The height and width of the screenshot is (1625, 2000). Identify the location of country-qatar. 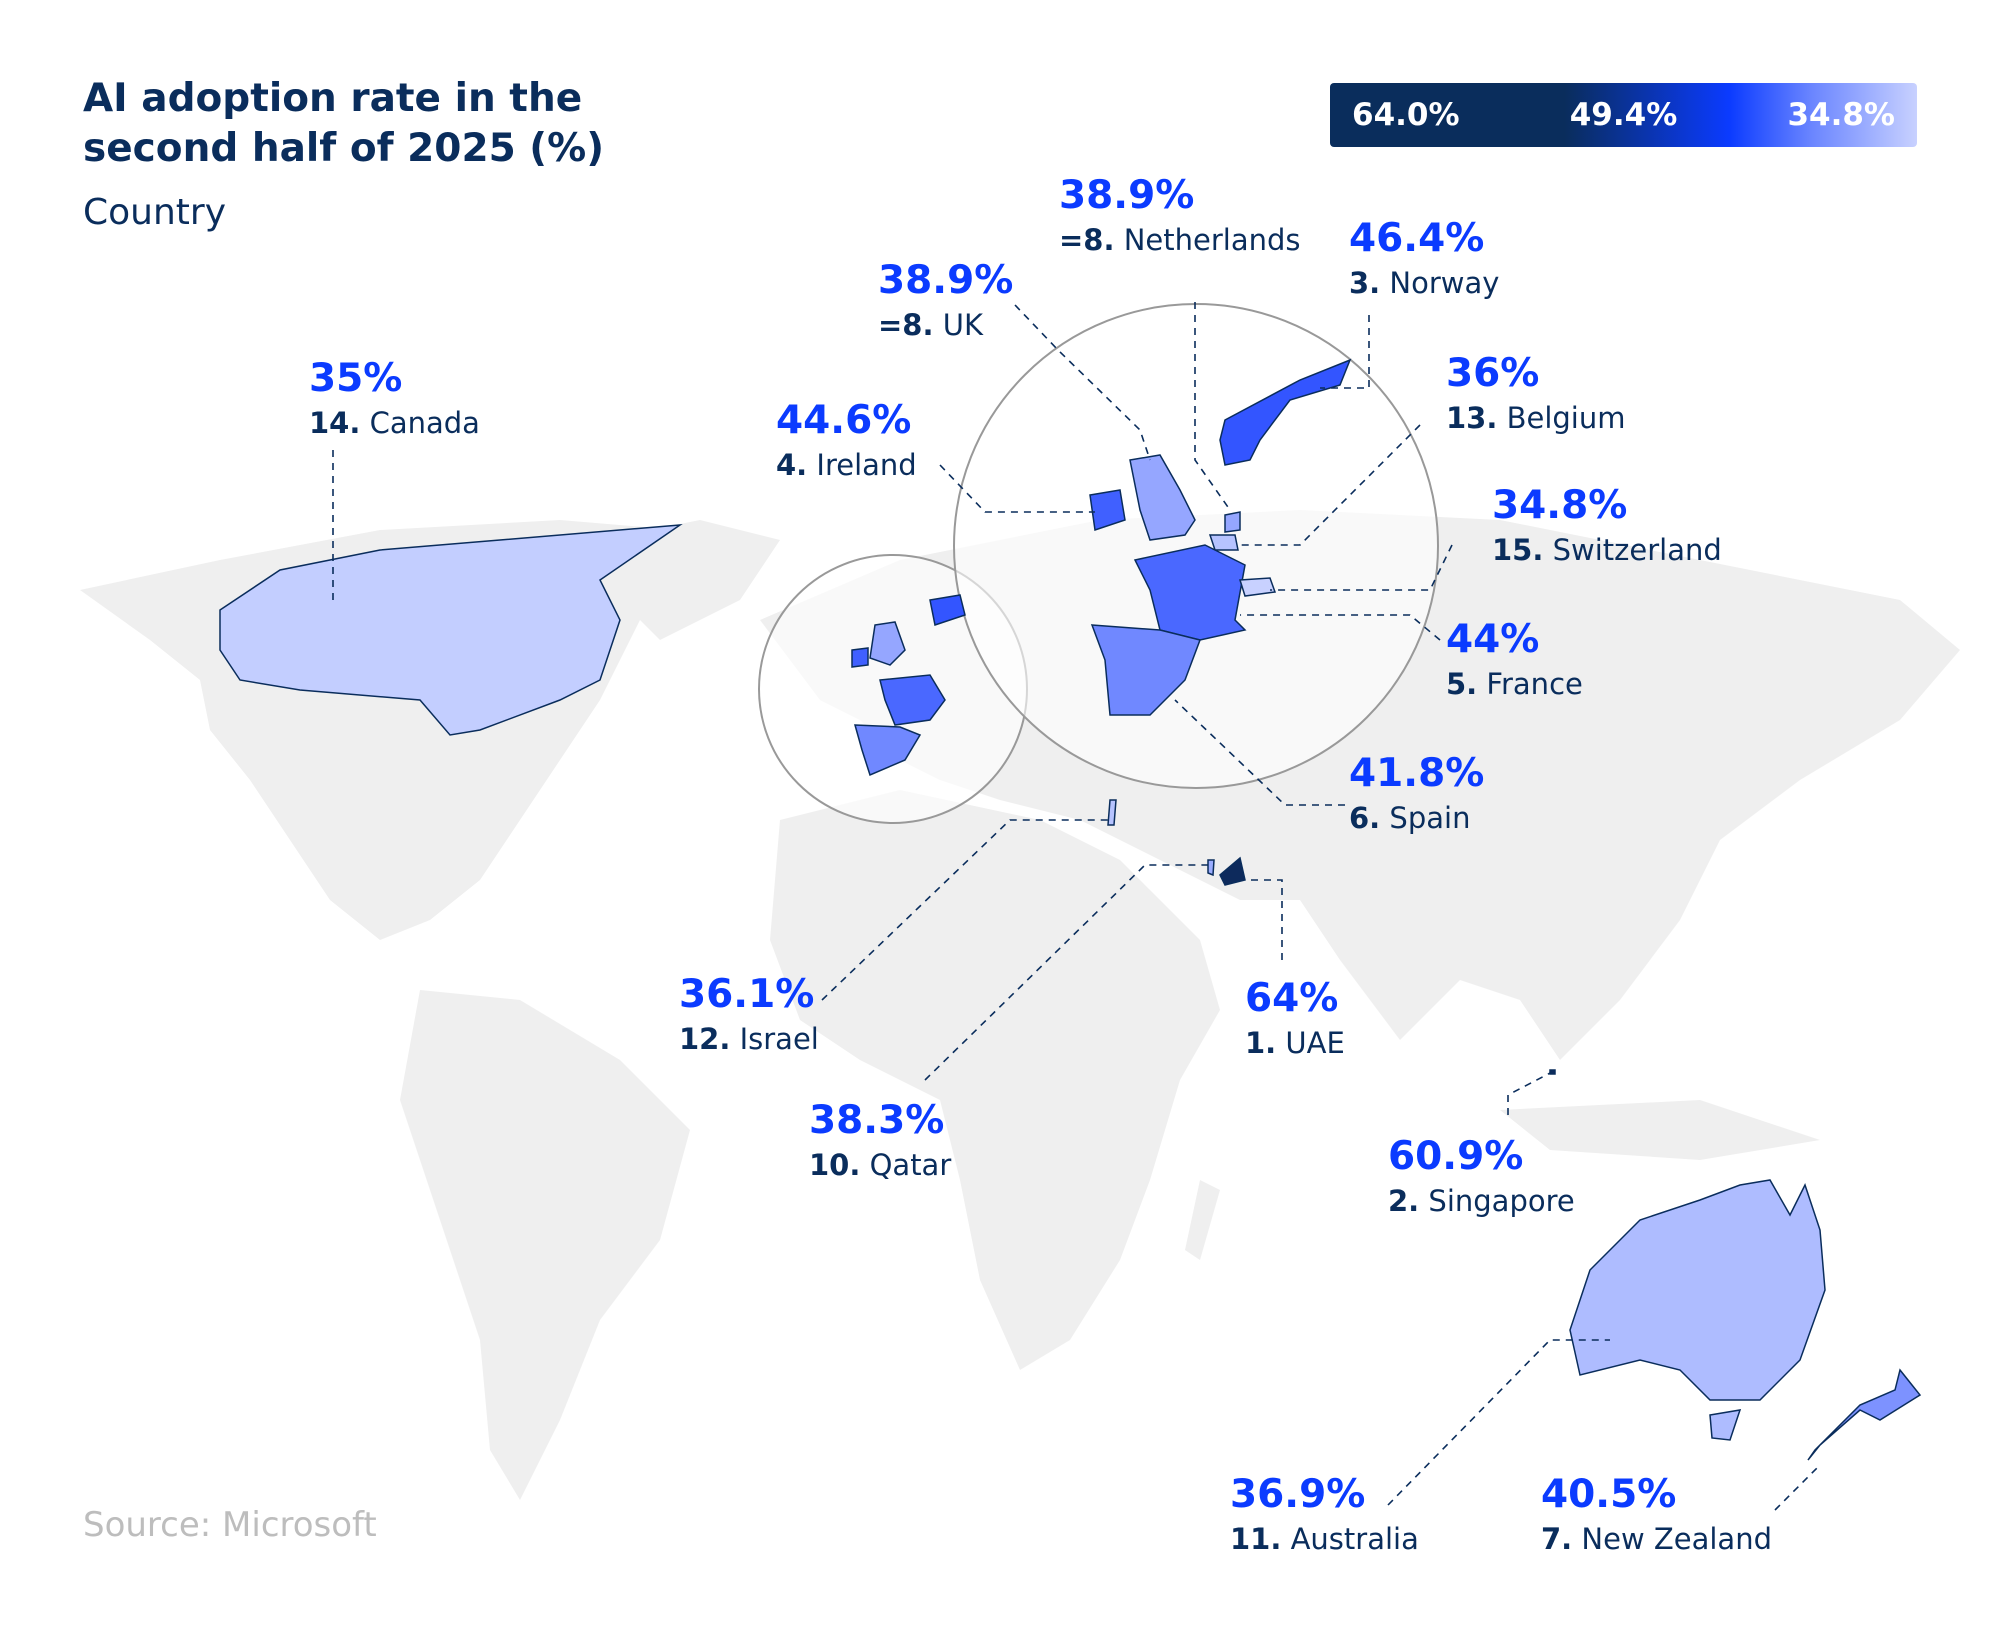
(1211, 868).